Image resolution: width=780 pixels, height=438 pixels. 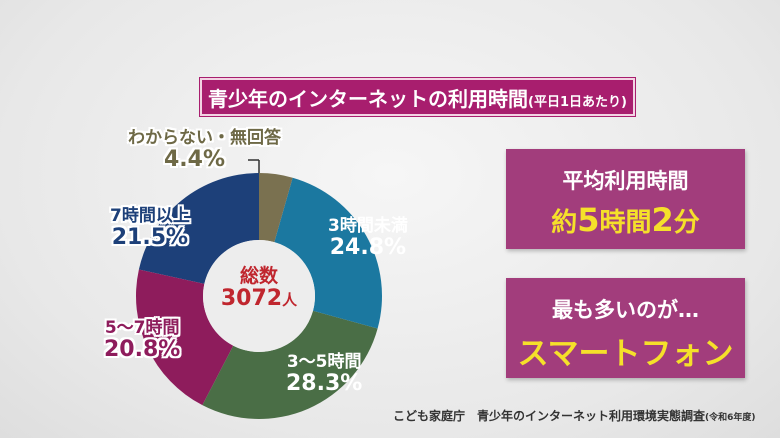 I want to click on average-label: 平均利用時間, so click(x=625, y=181).